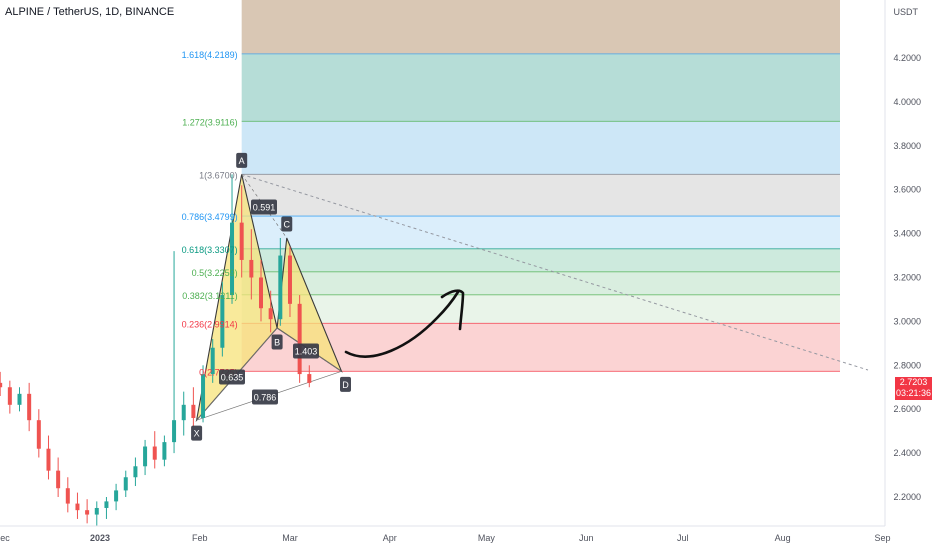  I want to click on ratio-label-1-bg, so click(232, 377).